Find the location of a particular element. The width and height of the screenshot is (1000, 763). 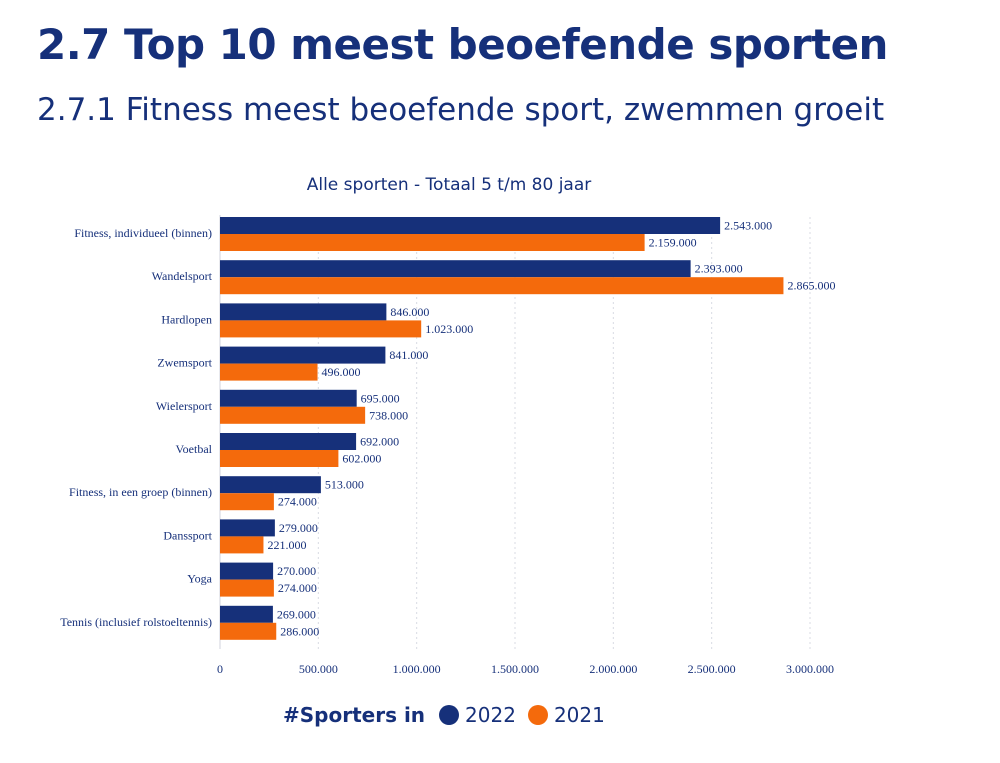

value-label-2022: 2.393.000 is located at coordinates (719, 269).